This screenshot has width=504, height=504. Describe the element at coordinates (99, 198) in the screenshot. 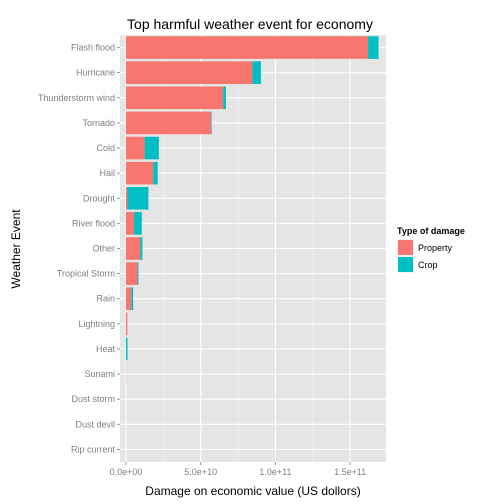

I see `y-tick-label: Drought` at that location.